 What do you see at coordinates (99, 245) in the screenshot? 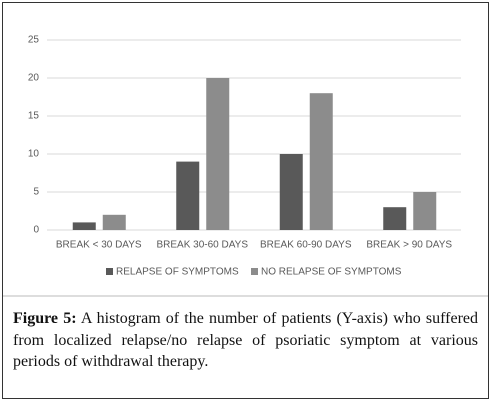
I see `x-tick-label: BREAK < 30 DAYS` at bounding box center [99, 245].